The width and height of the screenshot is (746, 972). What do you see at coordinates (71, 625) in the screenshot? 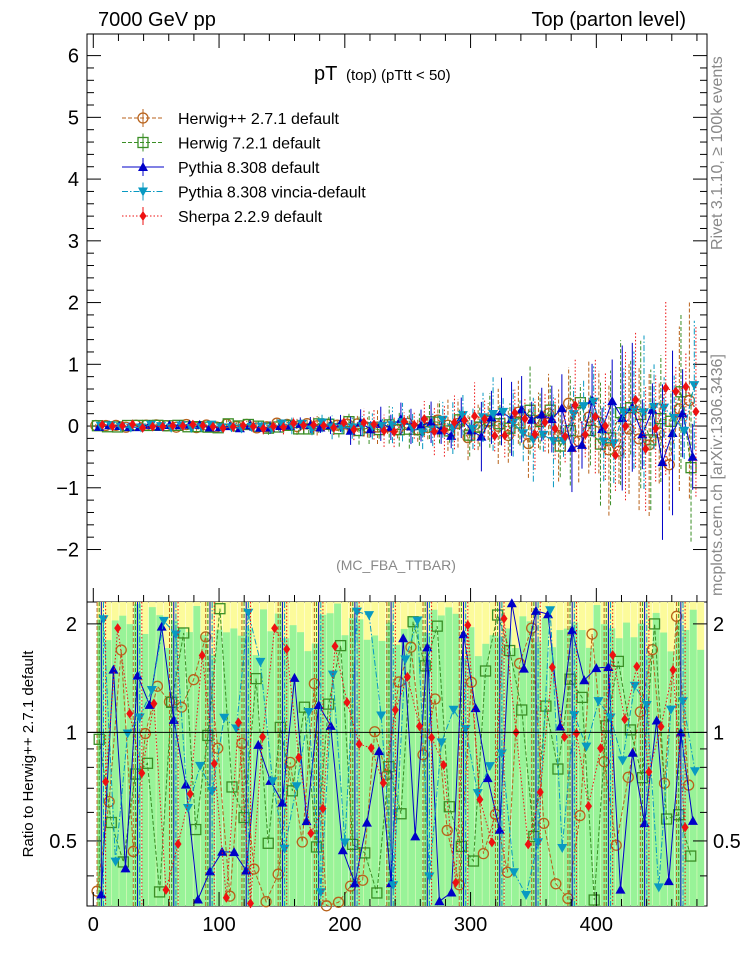
I see `ratio-y-tick-label: 2` at bounding box center [71, 625].